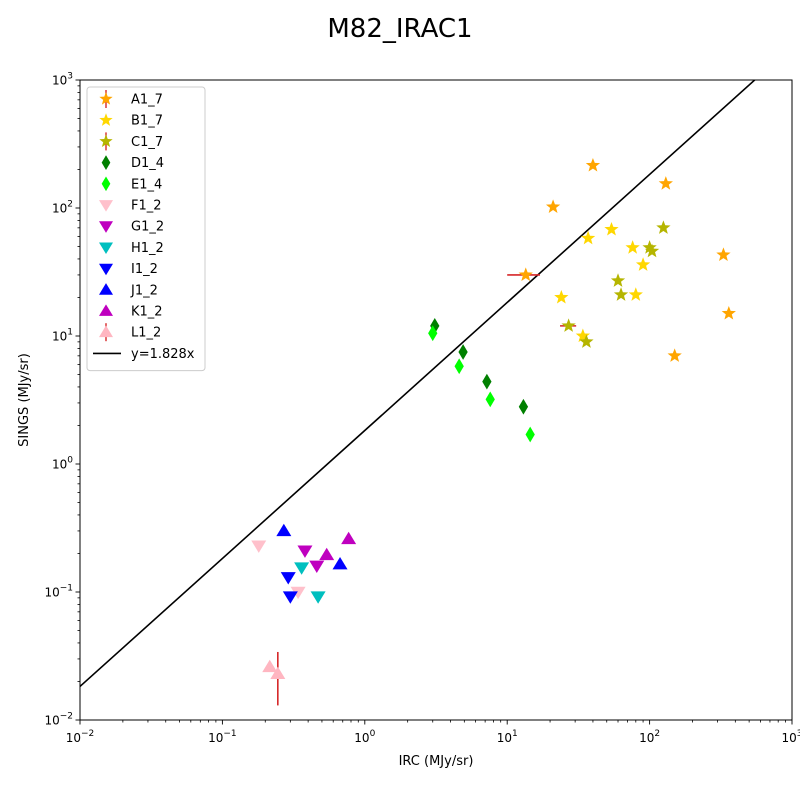 The width and height of the screenshot is (800, 800). What do you see at coordinates (146, 184) in the screenshot?
I see `legend-label: E1_4` at bounding box center [146, 184].